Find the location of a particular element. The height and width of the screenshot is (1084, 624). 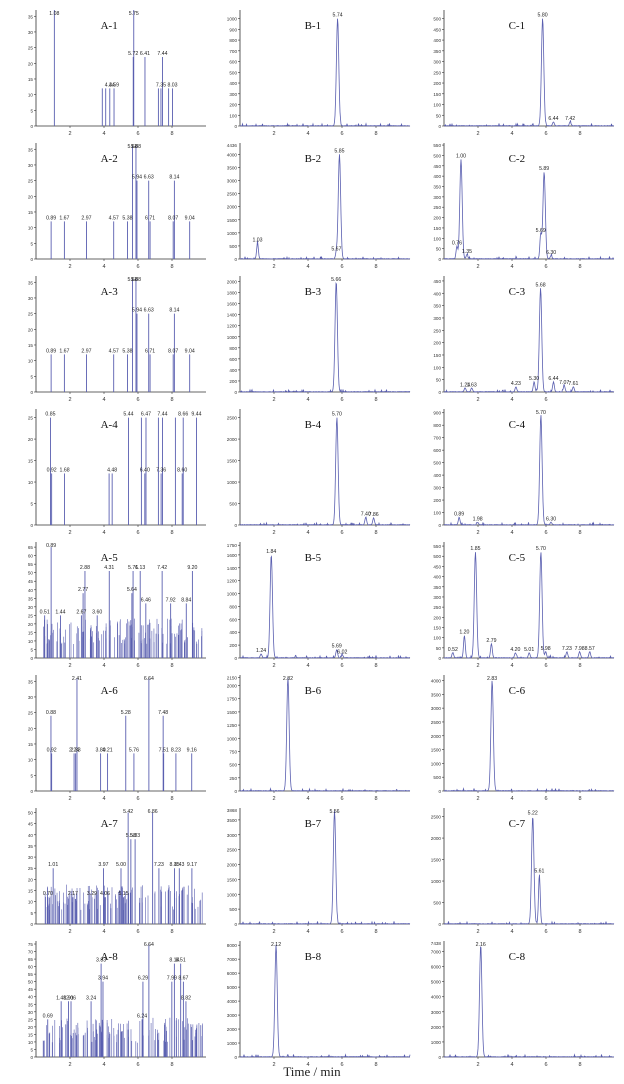

c-3-panel-label: C-3 is located at coordinates (517, 292).